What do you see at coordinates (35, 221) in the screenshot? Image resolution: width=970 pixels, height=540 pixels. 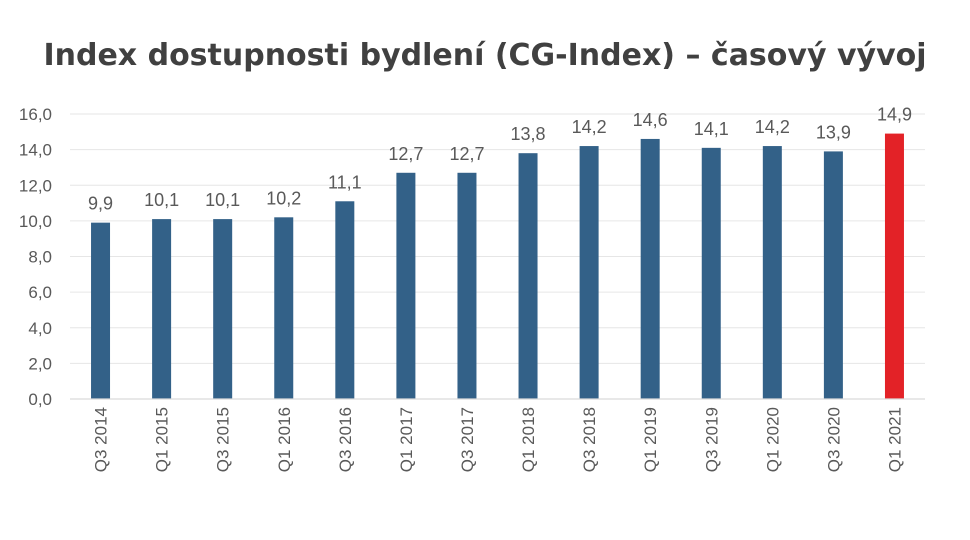 I see `y-tick-label: 10,0` at bounding box center [35, 221].